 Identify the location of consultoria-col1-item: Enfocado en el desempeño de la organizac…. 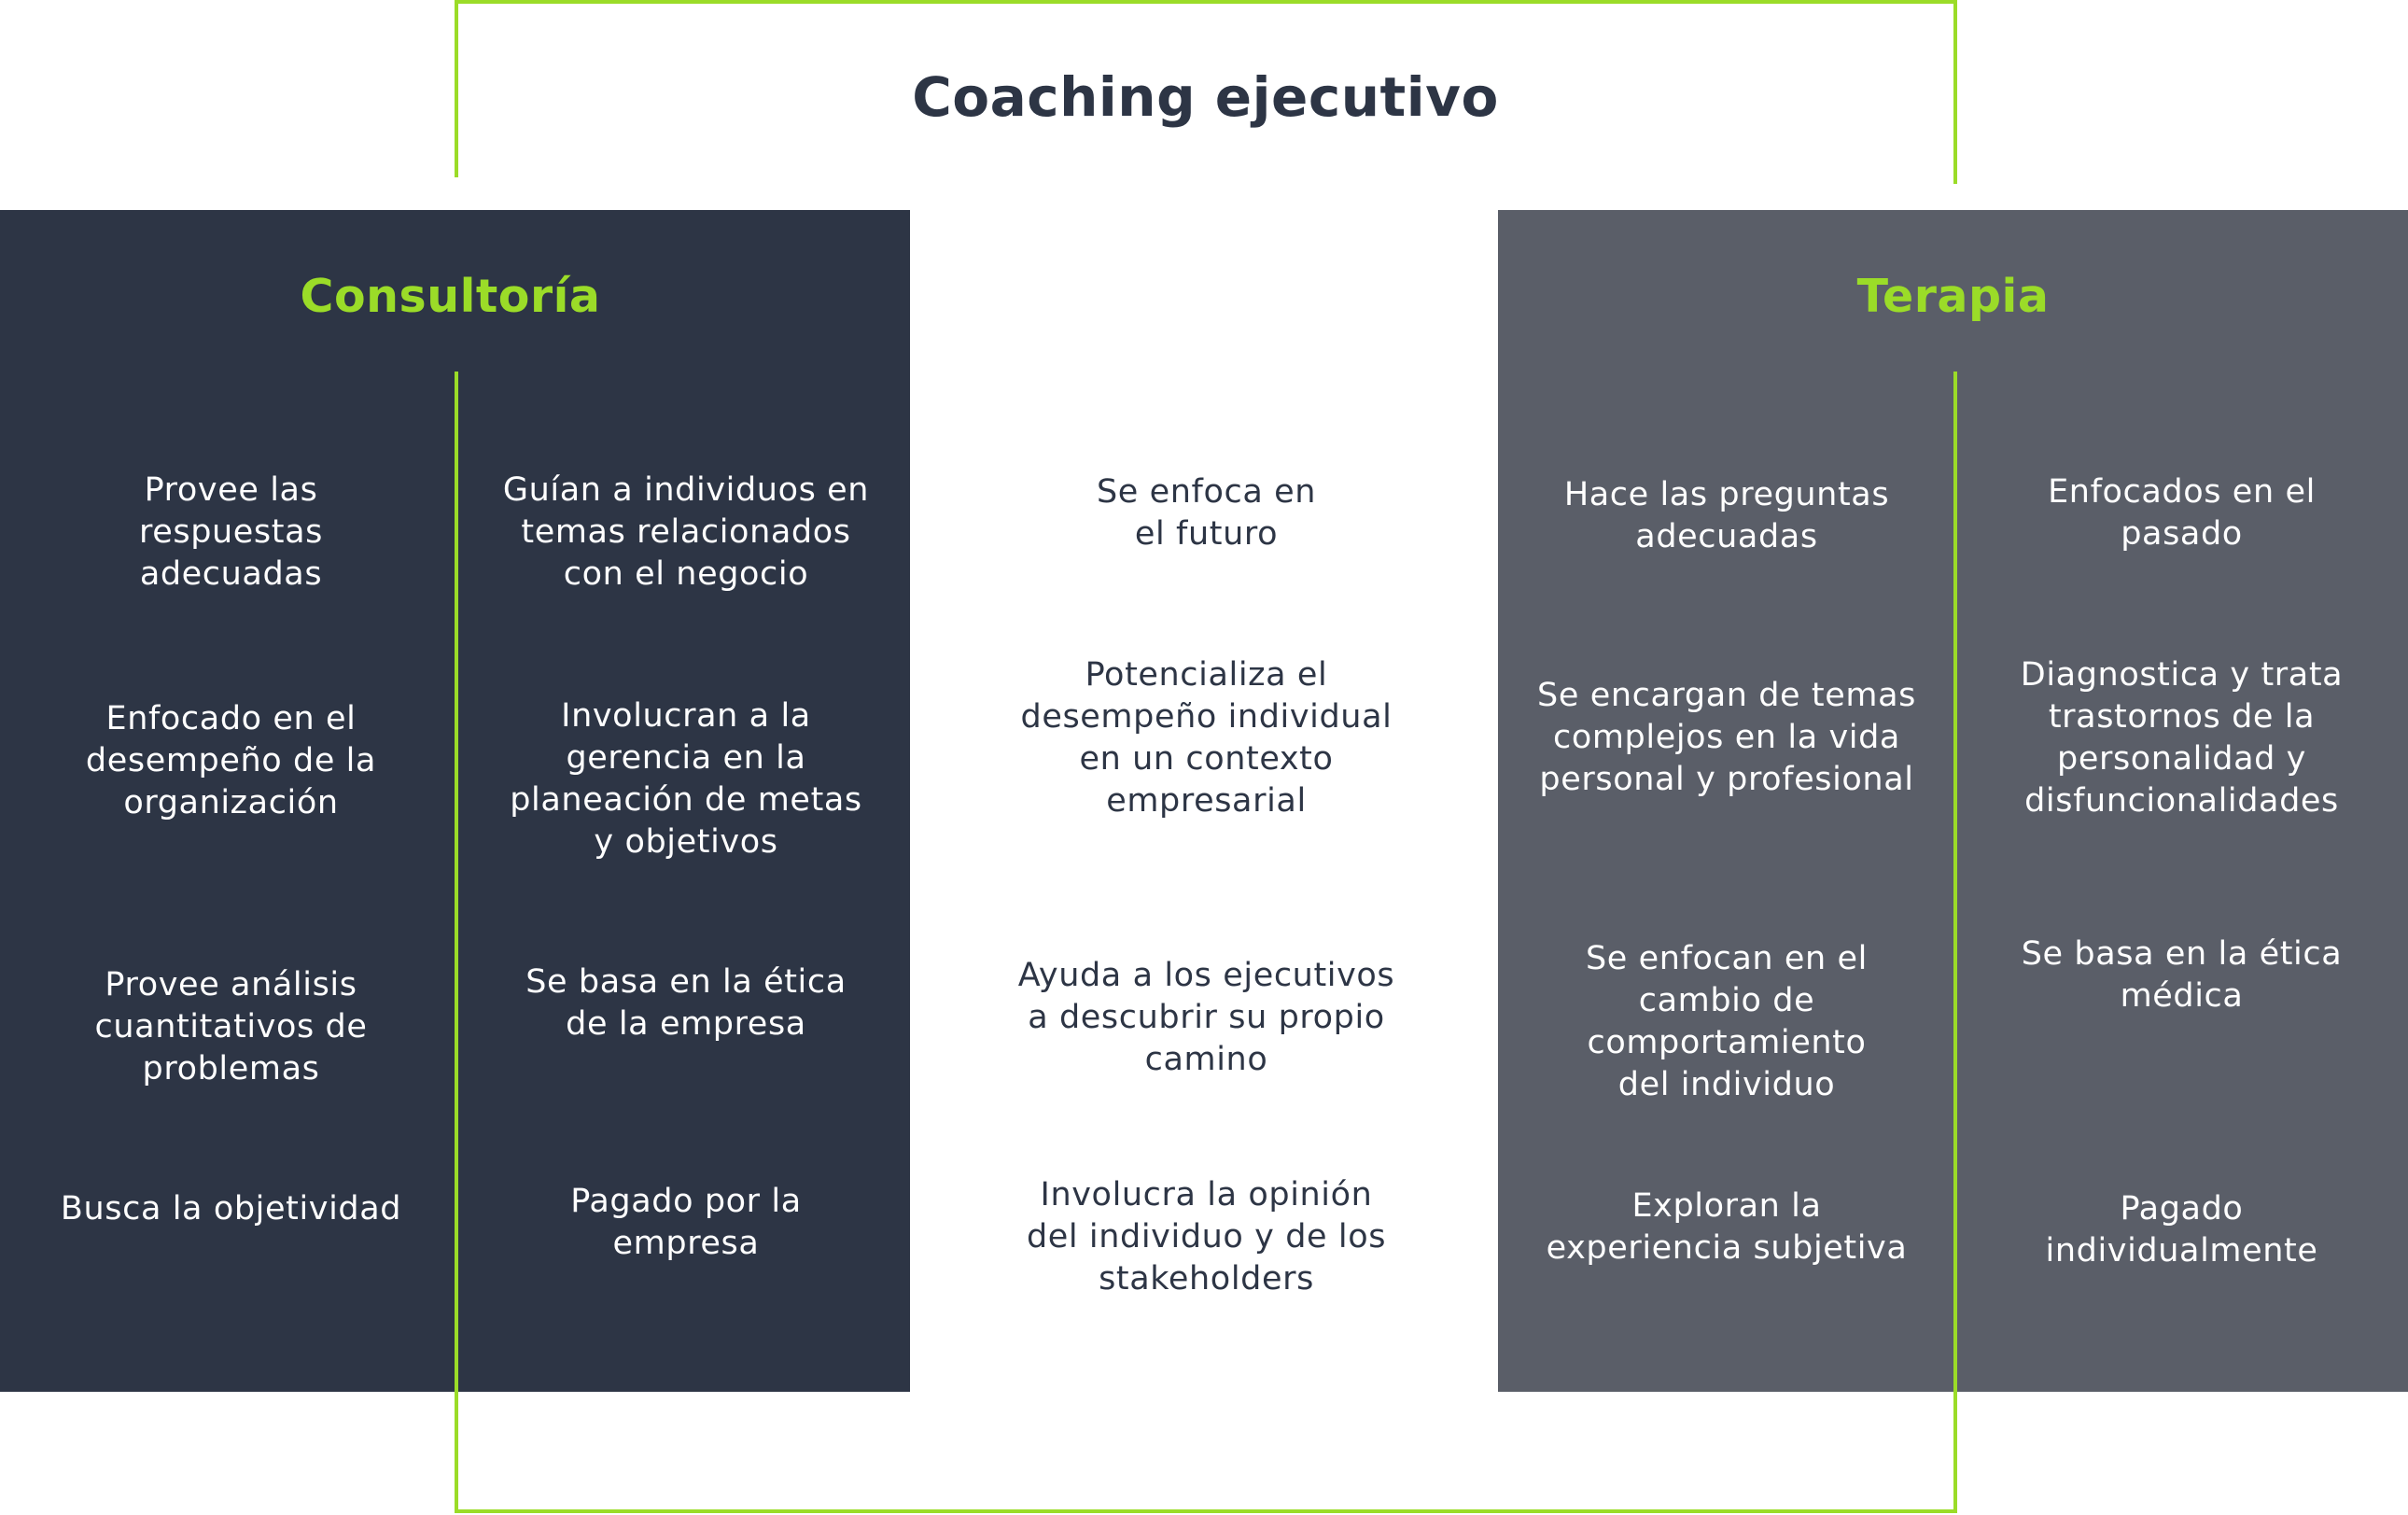
(231, 760).